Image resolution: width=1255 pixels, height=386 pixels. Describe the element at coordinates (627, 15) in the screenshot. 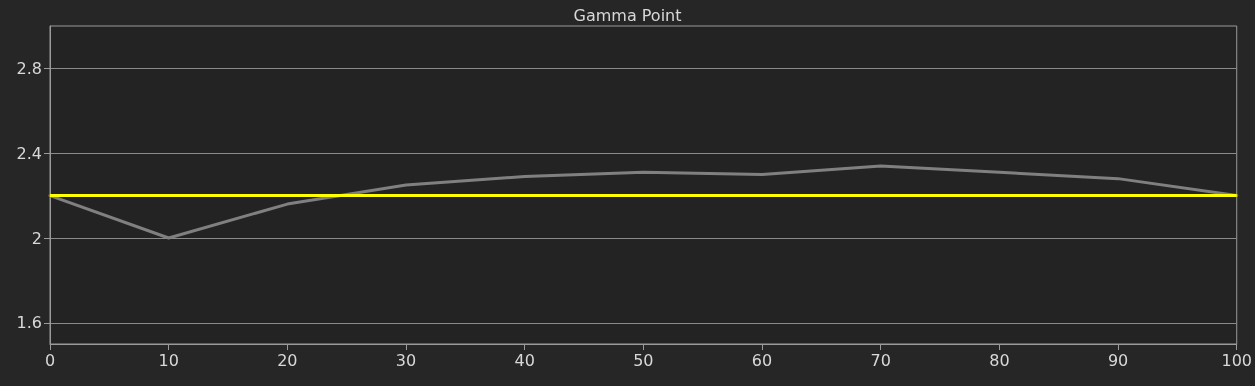

I see `chart-title: Gamma Point` at that location.